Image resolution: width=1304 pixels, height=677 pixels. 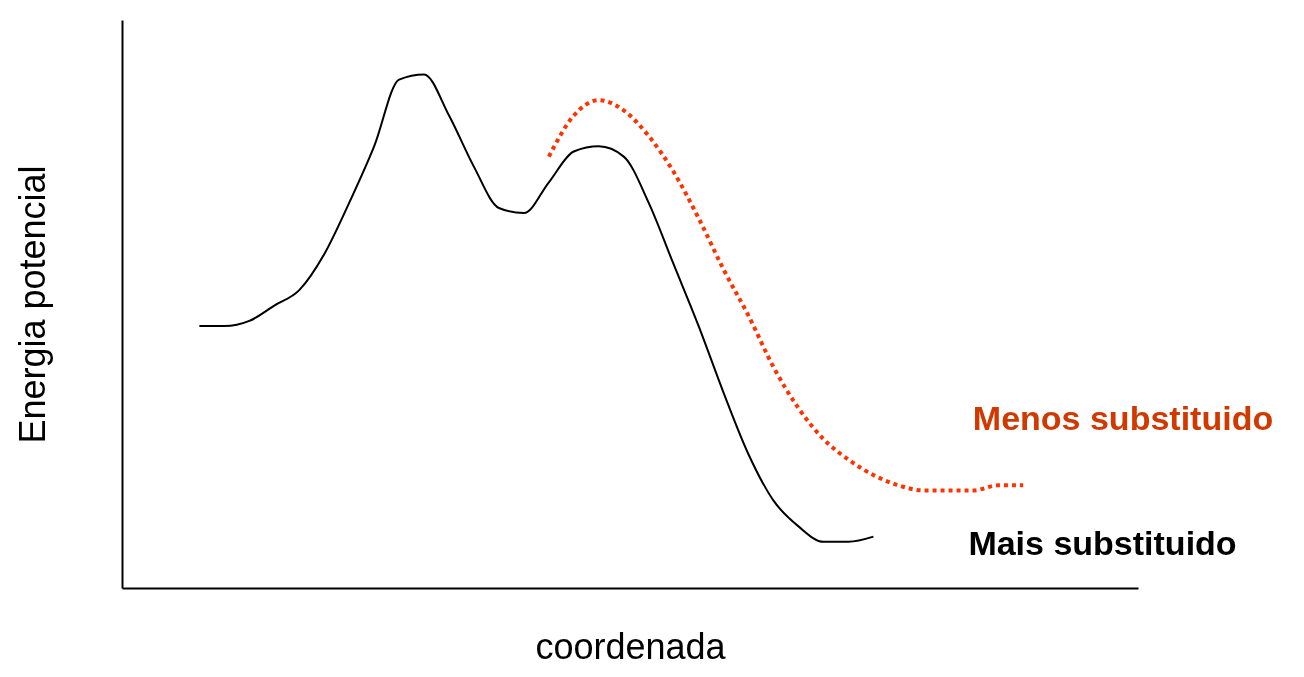 I want to click on text: Mais substituido, so click(x=1102, y=542).